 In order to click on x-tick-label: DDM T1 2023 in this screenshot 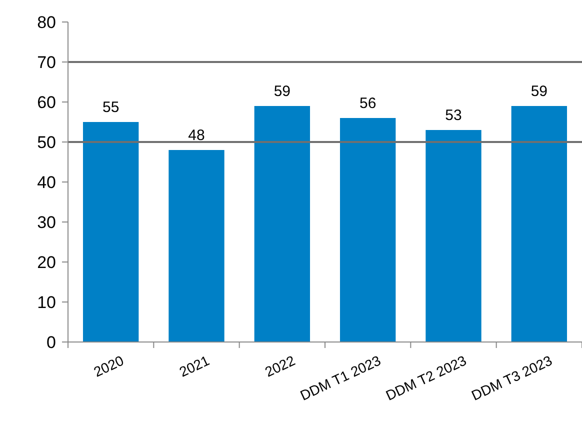, I will do `click(341, 378)`.